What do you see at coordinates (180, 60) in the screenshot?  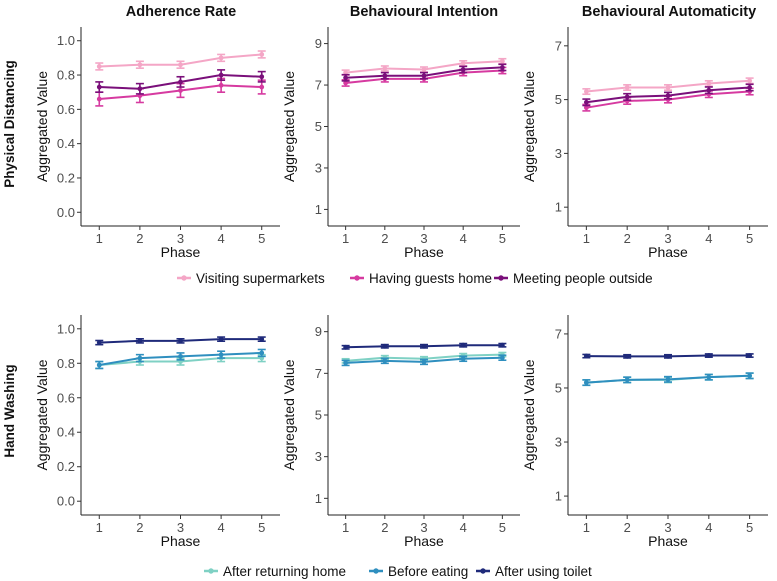 I see `series-visiting-supermarkets` at bounding box center [180, 60].